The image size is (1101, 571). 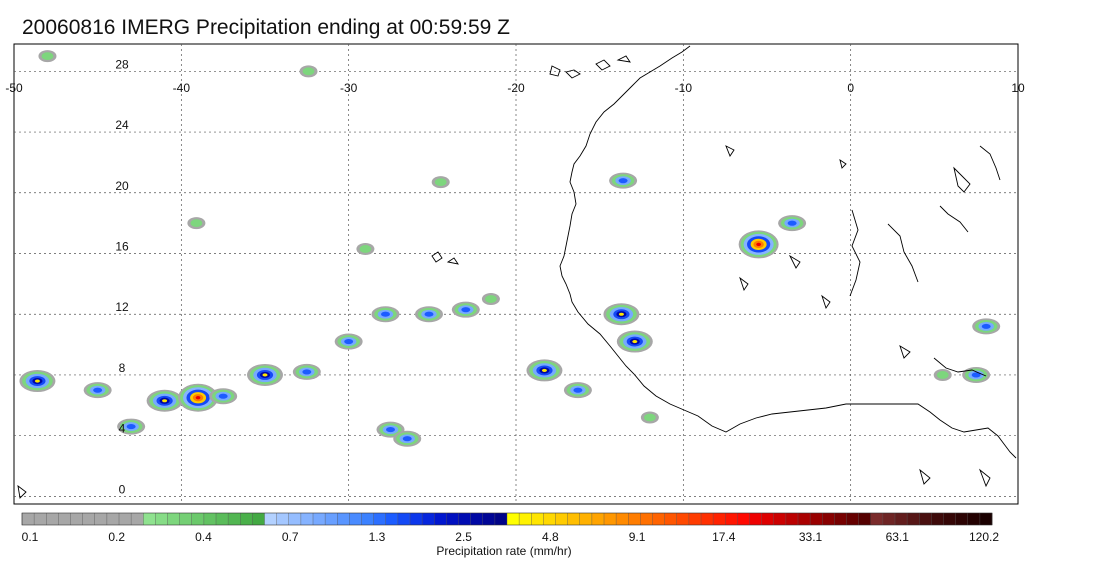 I want to click on colorbar-tick-label: 9.1, so click(x=637, y=537).